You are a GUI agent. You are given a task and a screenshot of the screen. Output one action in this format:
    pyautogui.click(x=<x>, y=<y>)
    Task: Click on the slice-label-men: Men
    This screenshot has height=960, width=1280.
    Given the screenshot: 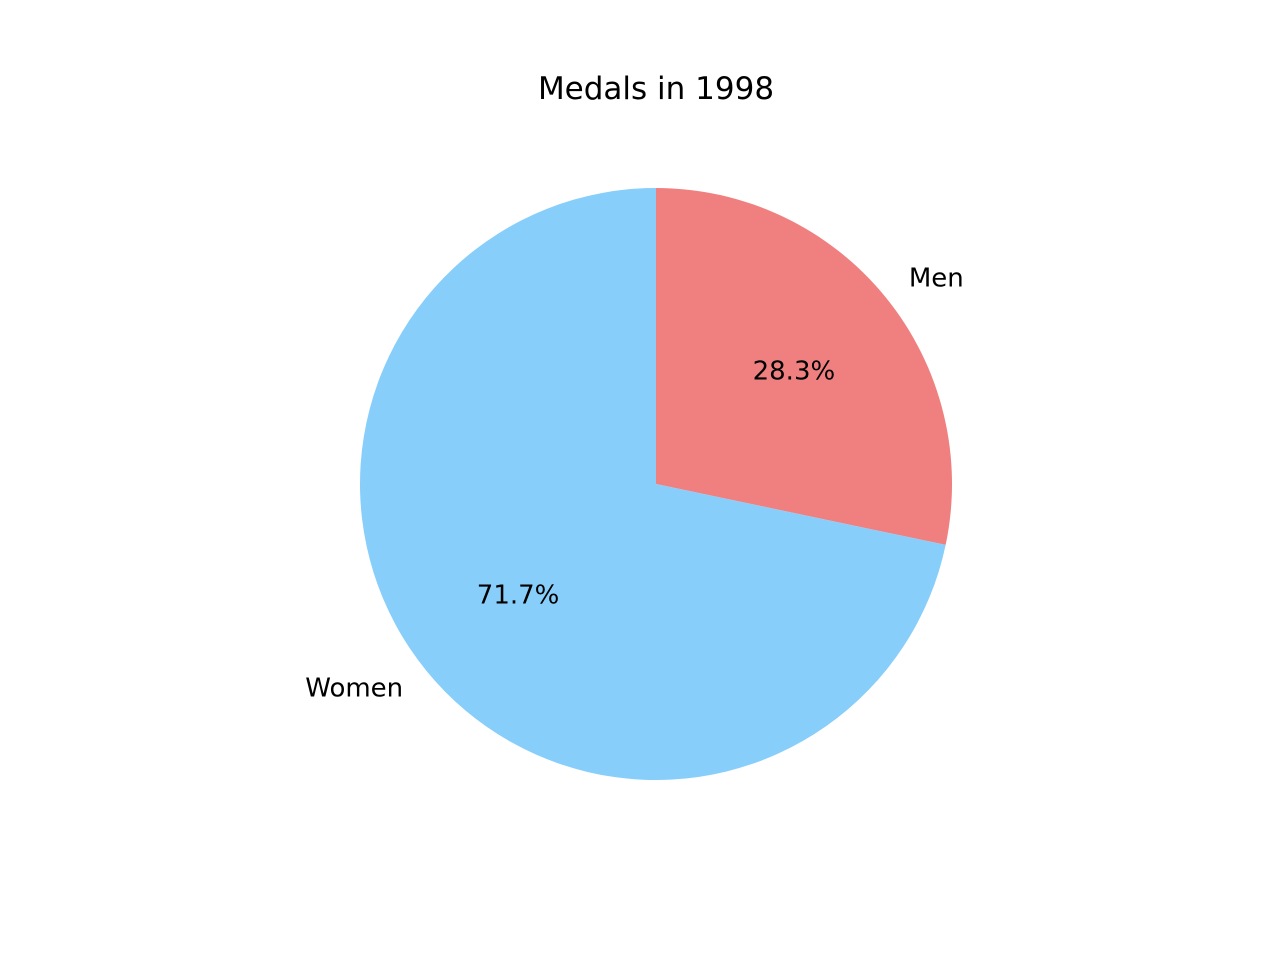 What is the action you would take?
    pyautogui.click(x=936, y=278)
    